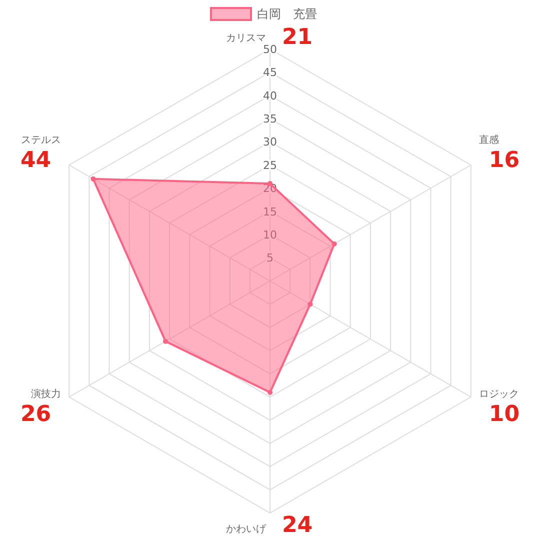 The image size is (540, 540). What do you see at coordinates (36, 160) in the screenshot?
I see `text: 44` at bounding box center [36, 160].